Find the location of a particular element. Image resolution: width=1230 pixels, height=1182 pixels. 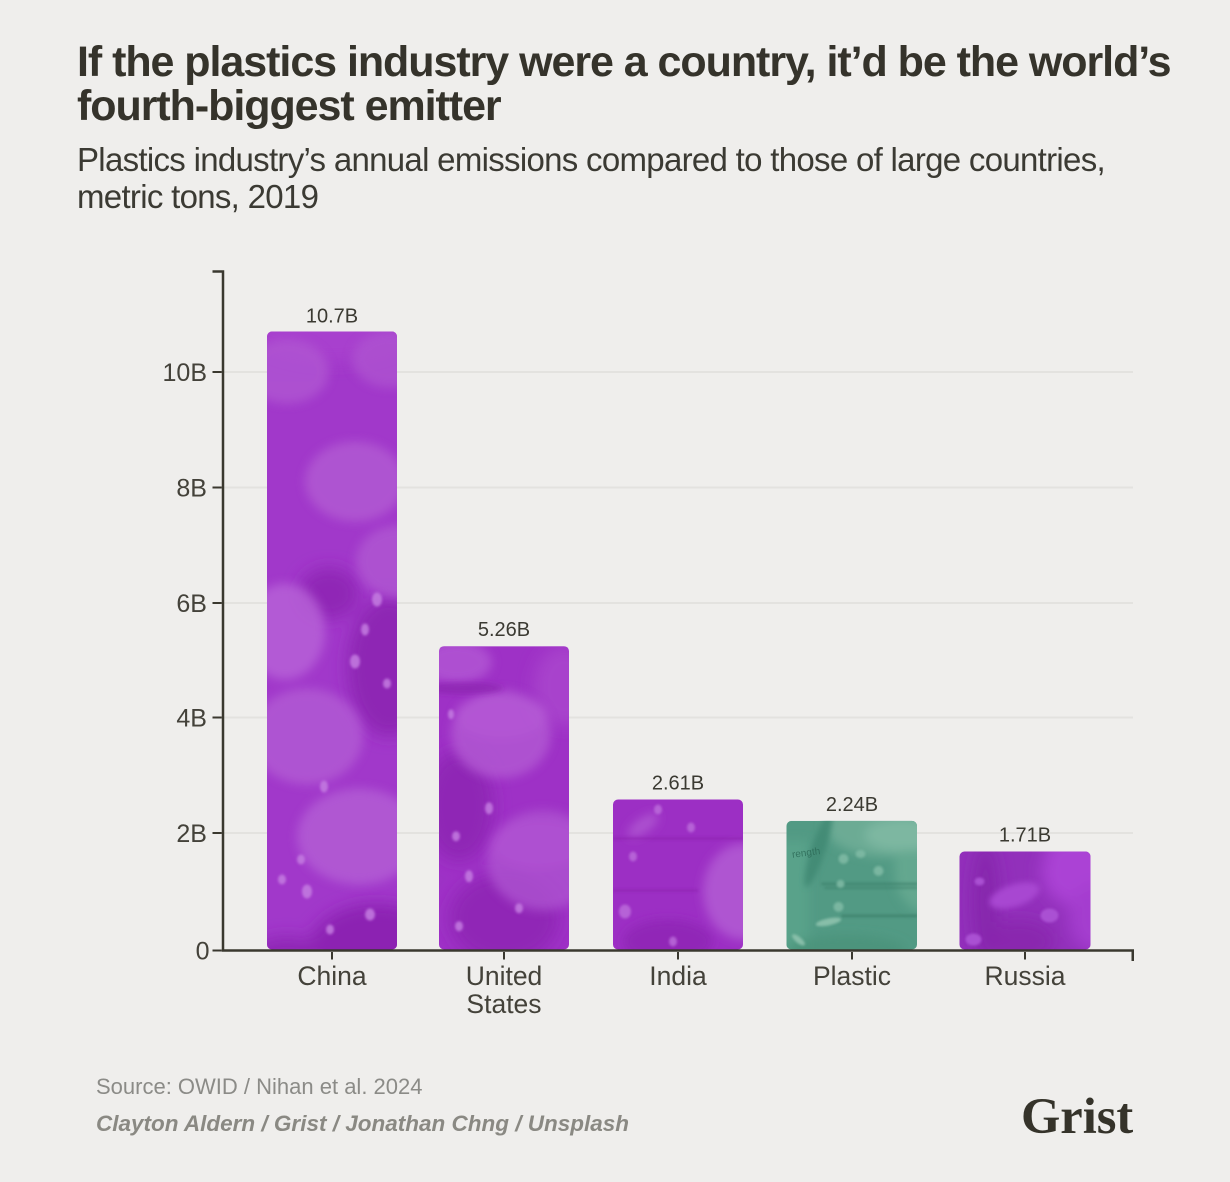

svg-text: United is located at coordinates (504, 976).